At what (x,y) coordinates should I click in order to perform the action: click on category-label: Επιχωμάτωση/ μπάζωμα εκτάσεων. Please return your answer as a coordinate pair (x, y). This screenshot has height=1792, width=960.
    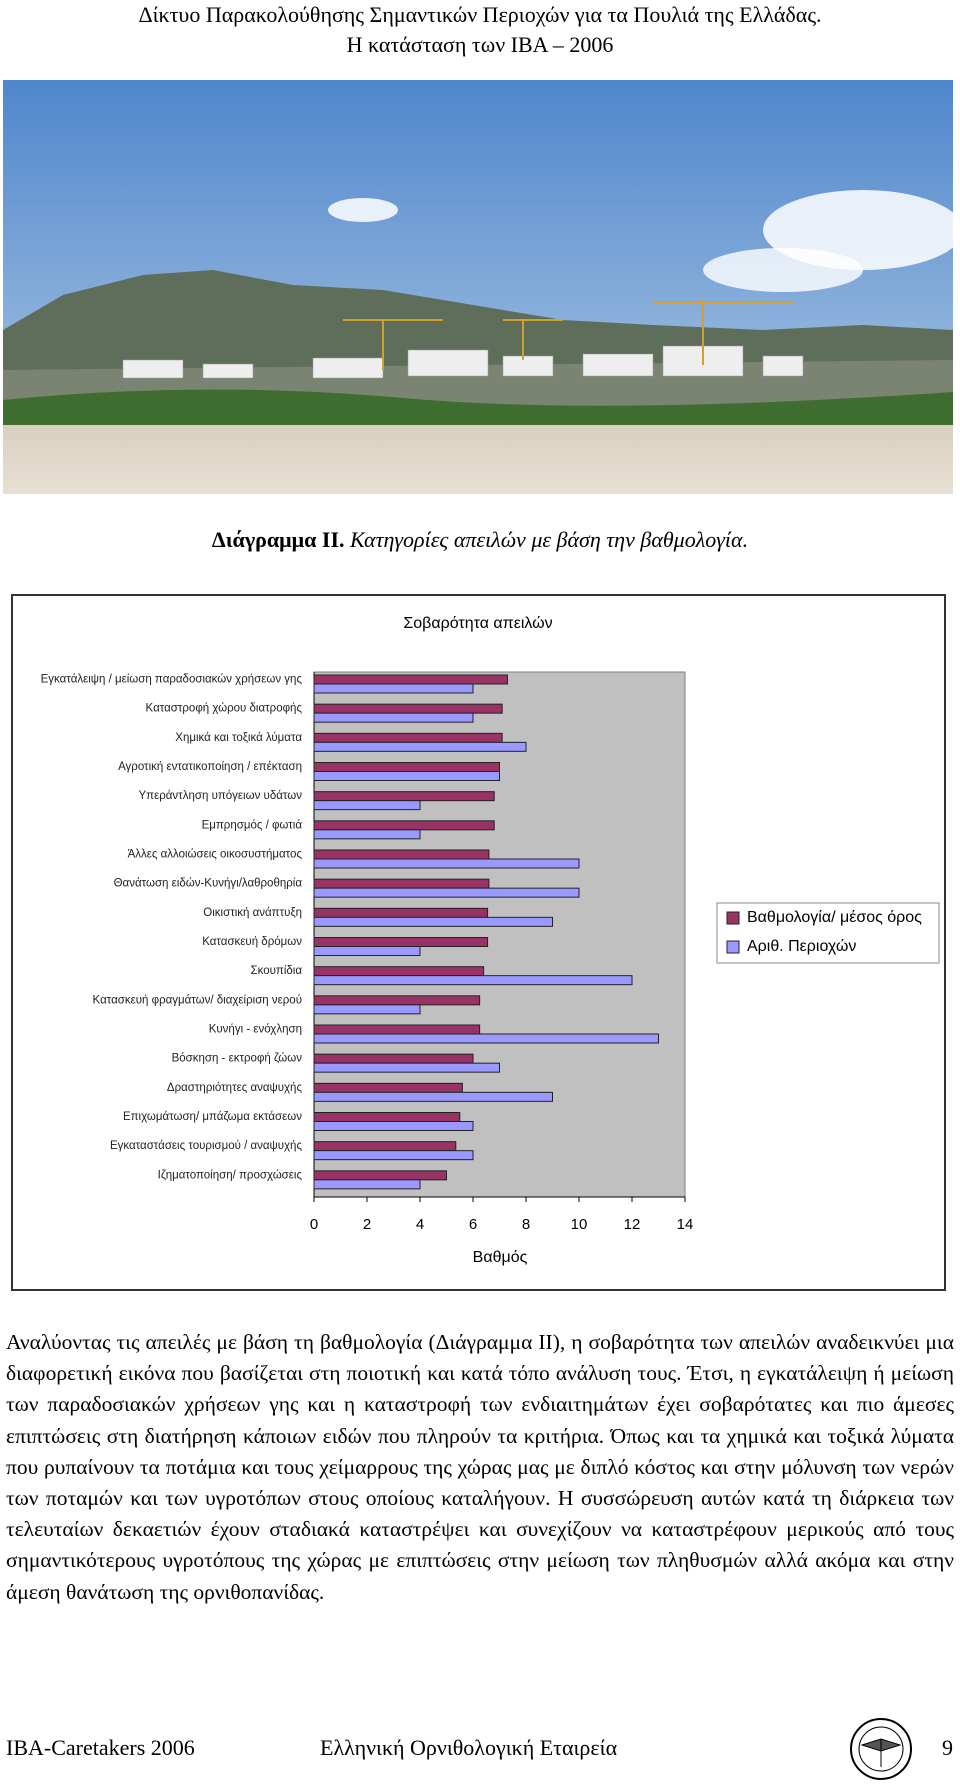
    Looking at the image, I should click on (212, 1117).